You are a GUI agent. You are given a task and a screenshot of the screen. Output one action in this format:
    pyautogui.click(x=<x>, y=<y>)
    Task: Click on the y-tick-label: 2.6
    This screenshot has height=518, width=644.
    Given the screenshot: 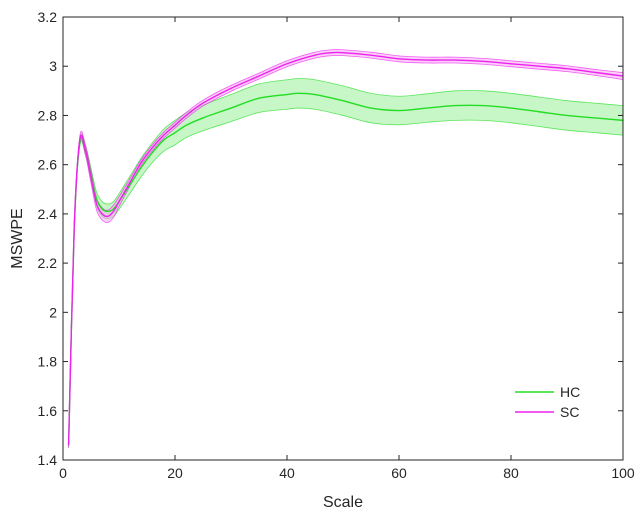 What is the action you would take?
    pyautogui.click(x=48, y=165)
    